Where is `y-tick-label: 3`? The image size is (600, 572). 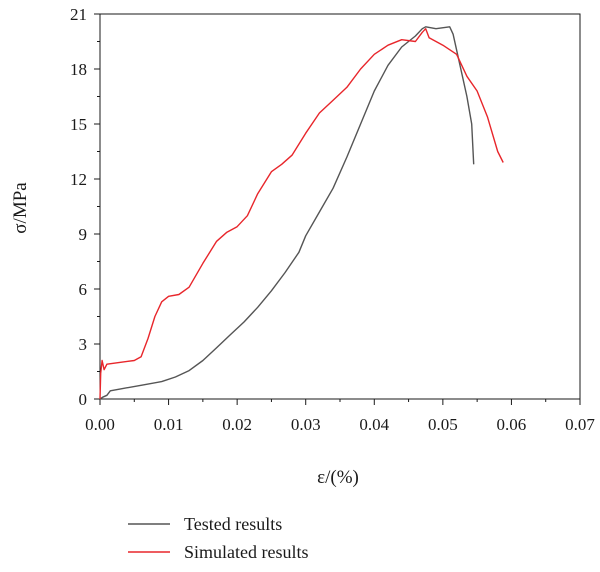
y-tick-label: 3 is located at coordinates (83, 344).